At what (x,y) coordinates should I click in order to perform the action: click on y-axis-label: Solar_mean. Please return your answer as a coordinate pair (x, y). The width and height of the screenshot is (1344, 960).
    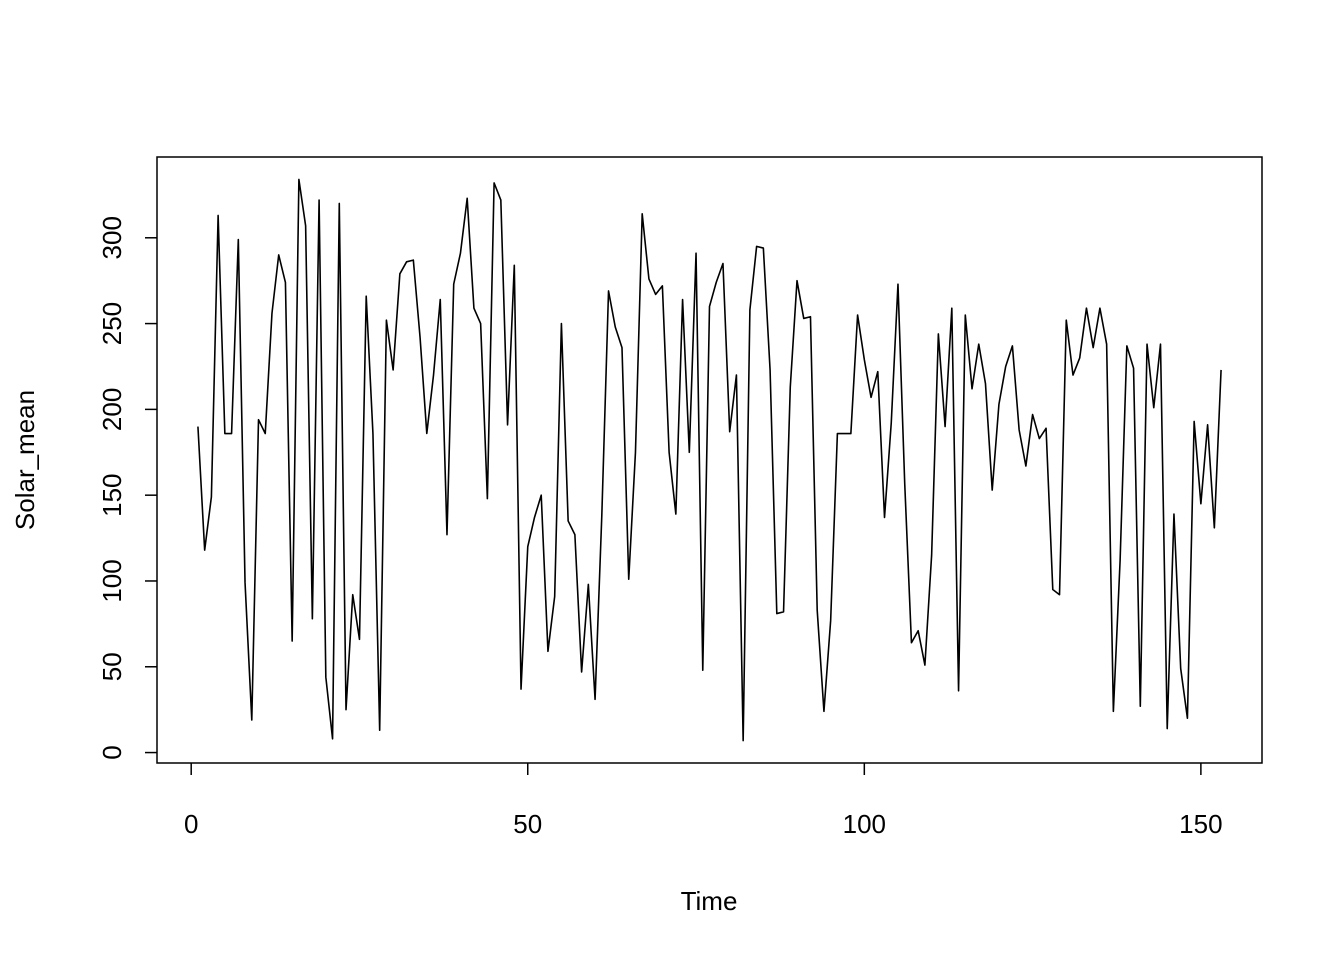
    Looking at the image, I should click on (25, 460).